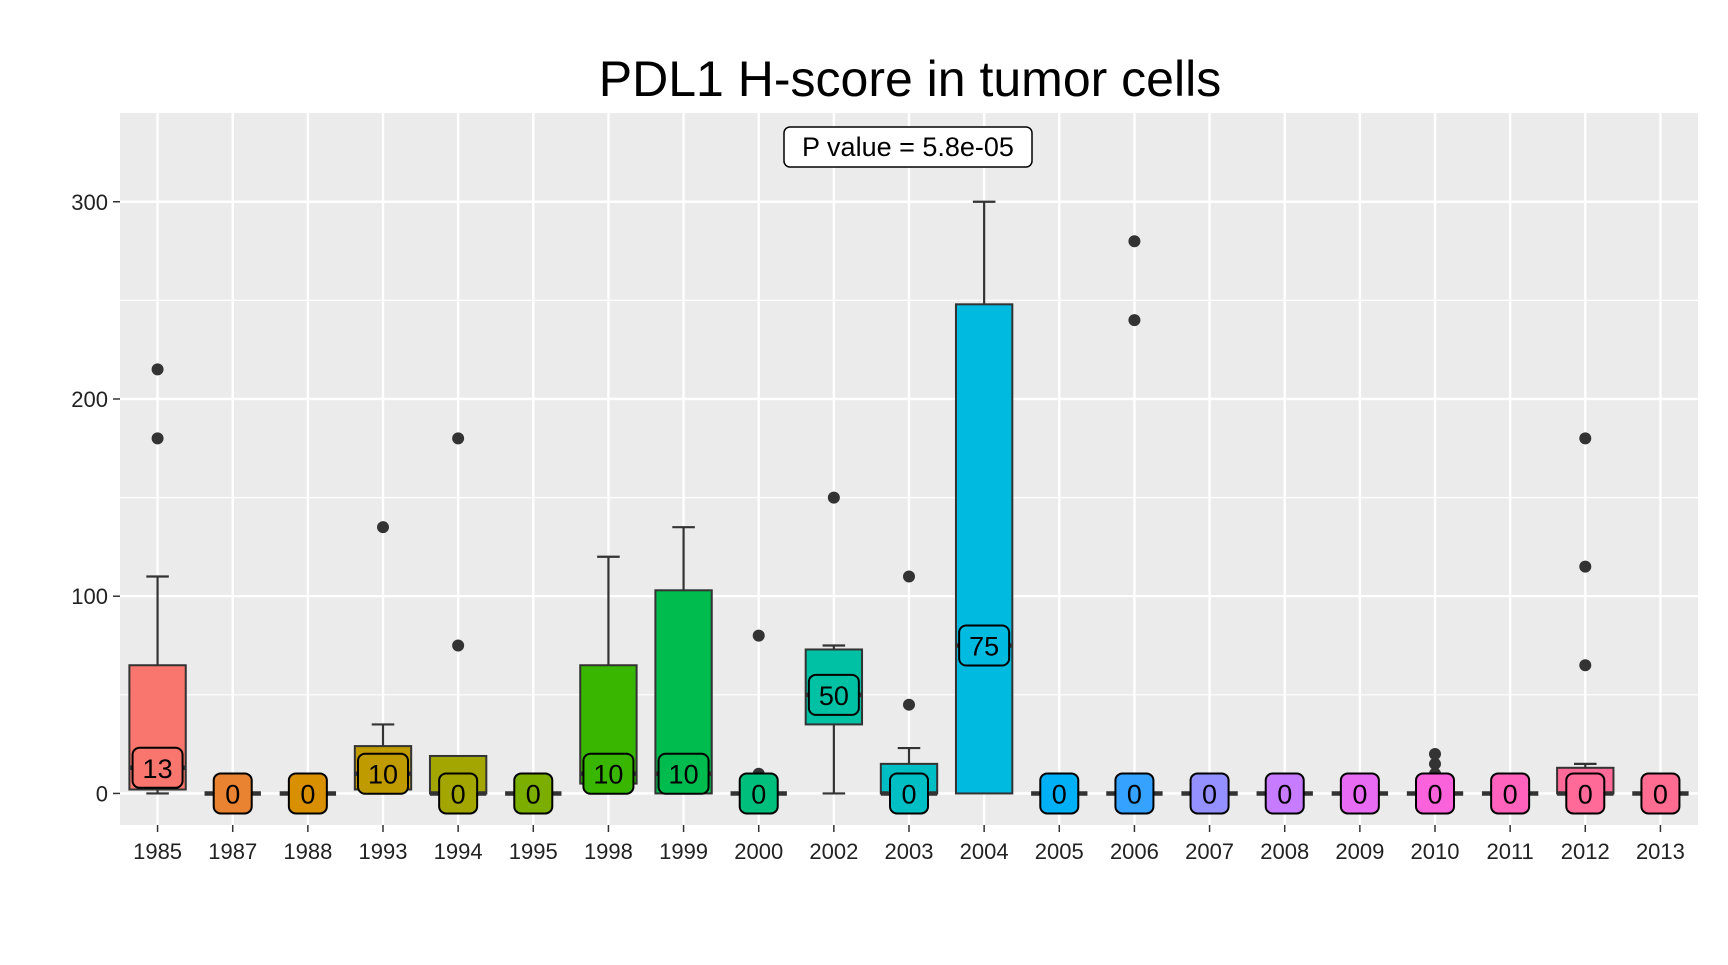 This screenshot has height=965, width=1728. What do you see at coordinates (683, 851) in the screenshot?
I see `x-tick-label: 1999` at bounding box center [683, 851].